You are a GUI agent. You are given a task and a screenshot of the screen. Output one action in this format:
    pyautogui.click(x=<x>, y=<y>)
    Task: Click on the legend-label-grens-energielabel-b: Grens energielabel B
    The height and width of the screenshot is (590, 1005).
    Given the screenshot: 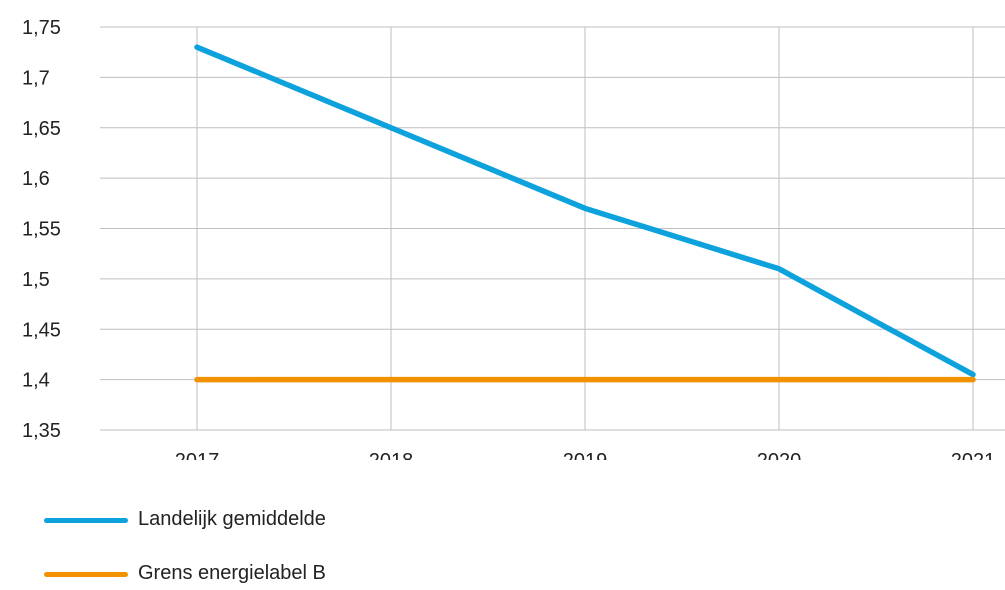 What is the action you would take?
    pyautogui.click(x=232, y=573)
    